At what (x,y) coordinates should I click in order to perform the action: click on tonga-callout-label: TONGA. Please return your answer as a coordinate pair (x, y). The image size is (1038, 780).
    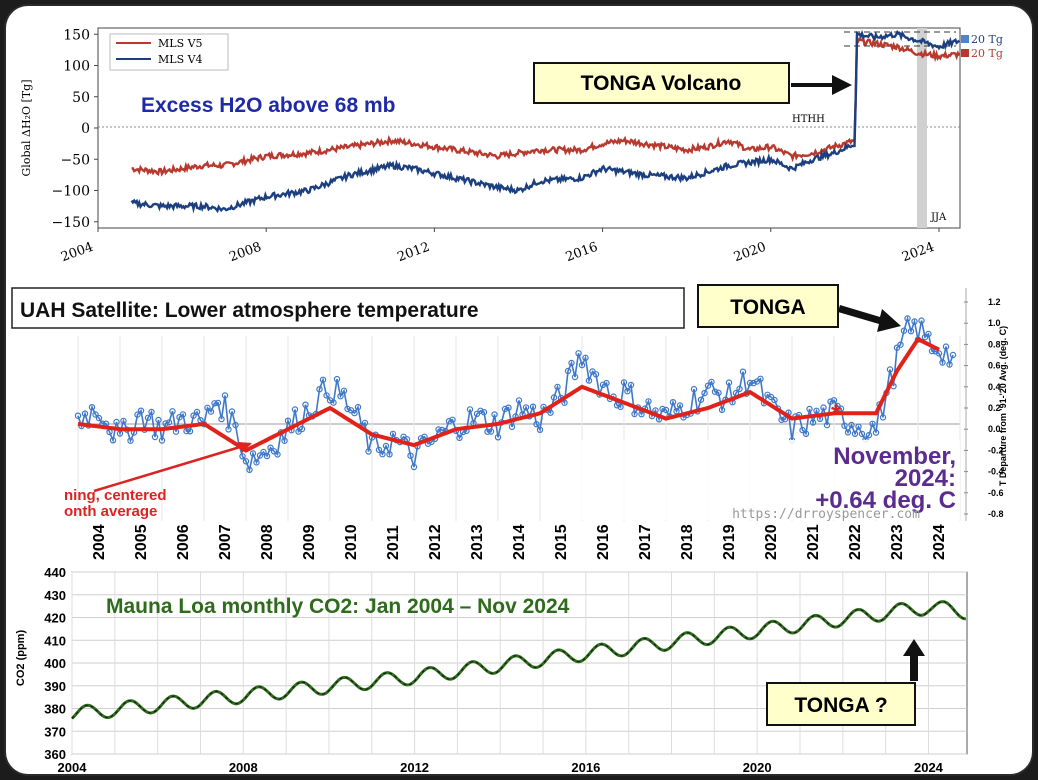
    Looking at the image, I should click on (767, 307).